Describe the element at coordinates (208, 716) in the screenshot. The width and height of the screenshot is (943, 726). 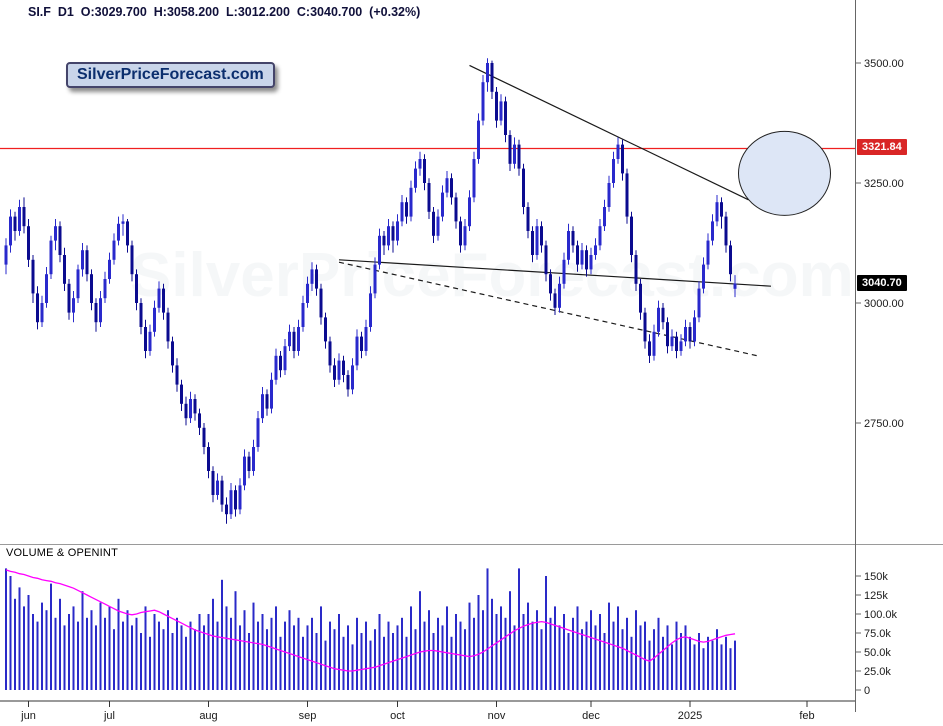
I see `svg-text: aug` at that location.